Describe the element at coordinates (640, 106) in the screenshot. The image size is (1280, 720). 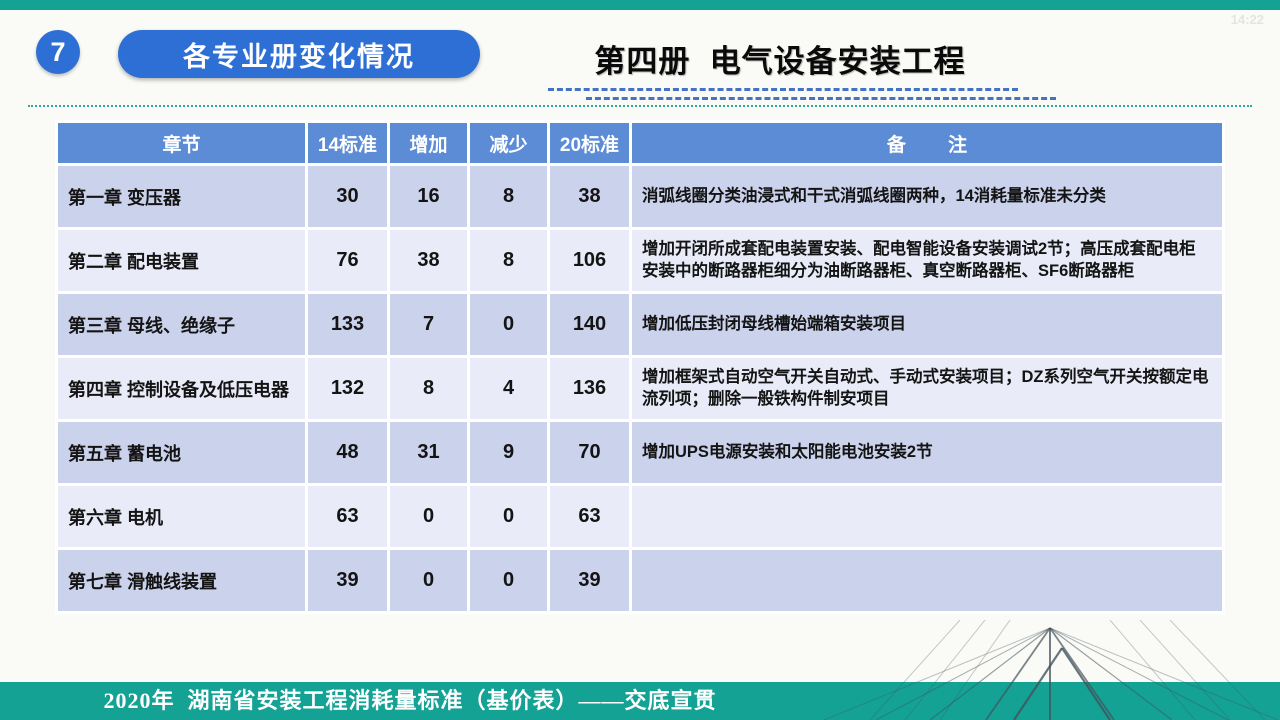
I see `dotted-divider-line` at that location.